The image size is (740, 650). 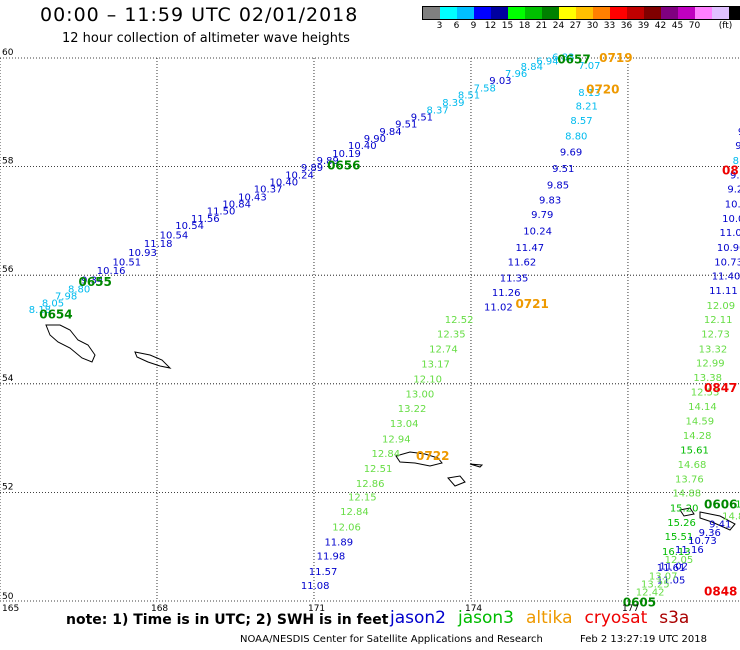 What do you see at coordinates (542, 215) in the screenshot?
I see `wave-height-value: 9.79` at bounding box center [542, 215].